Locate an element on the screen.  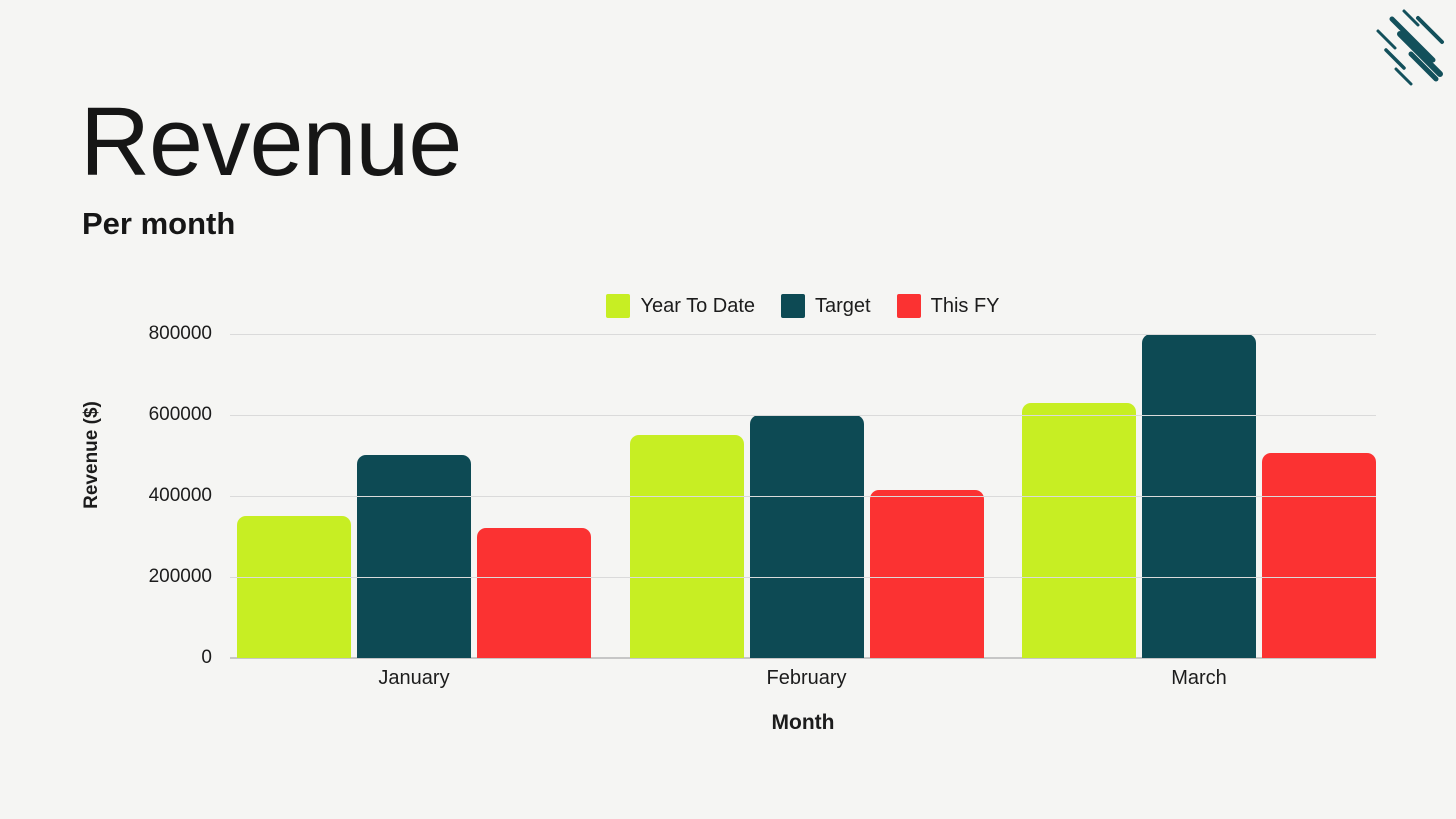
logo-comet-streaks-icon is located at coordinates (1410, 47).